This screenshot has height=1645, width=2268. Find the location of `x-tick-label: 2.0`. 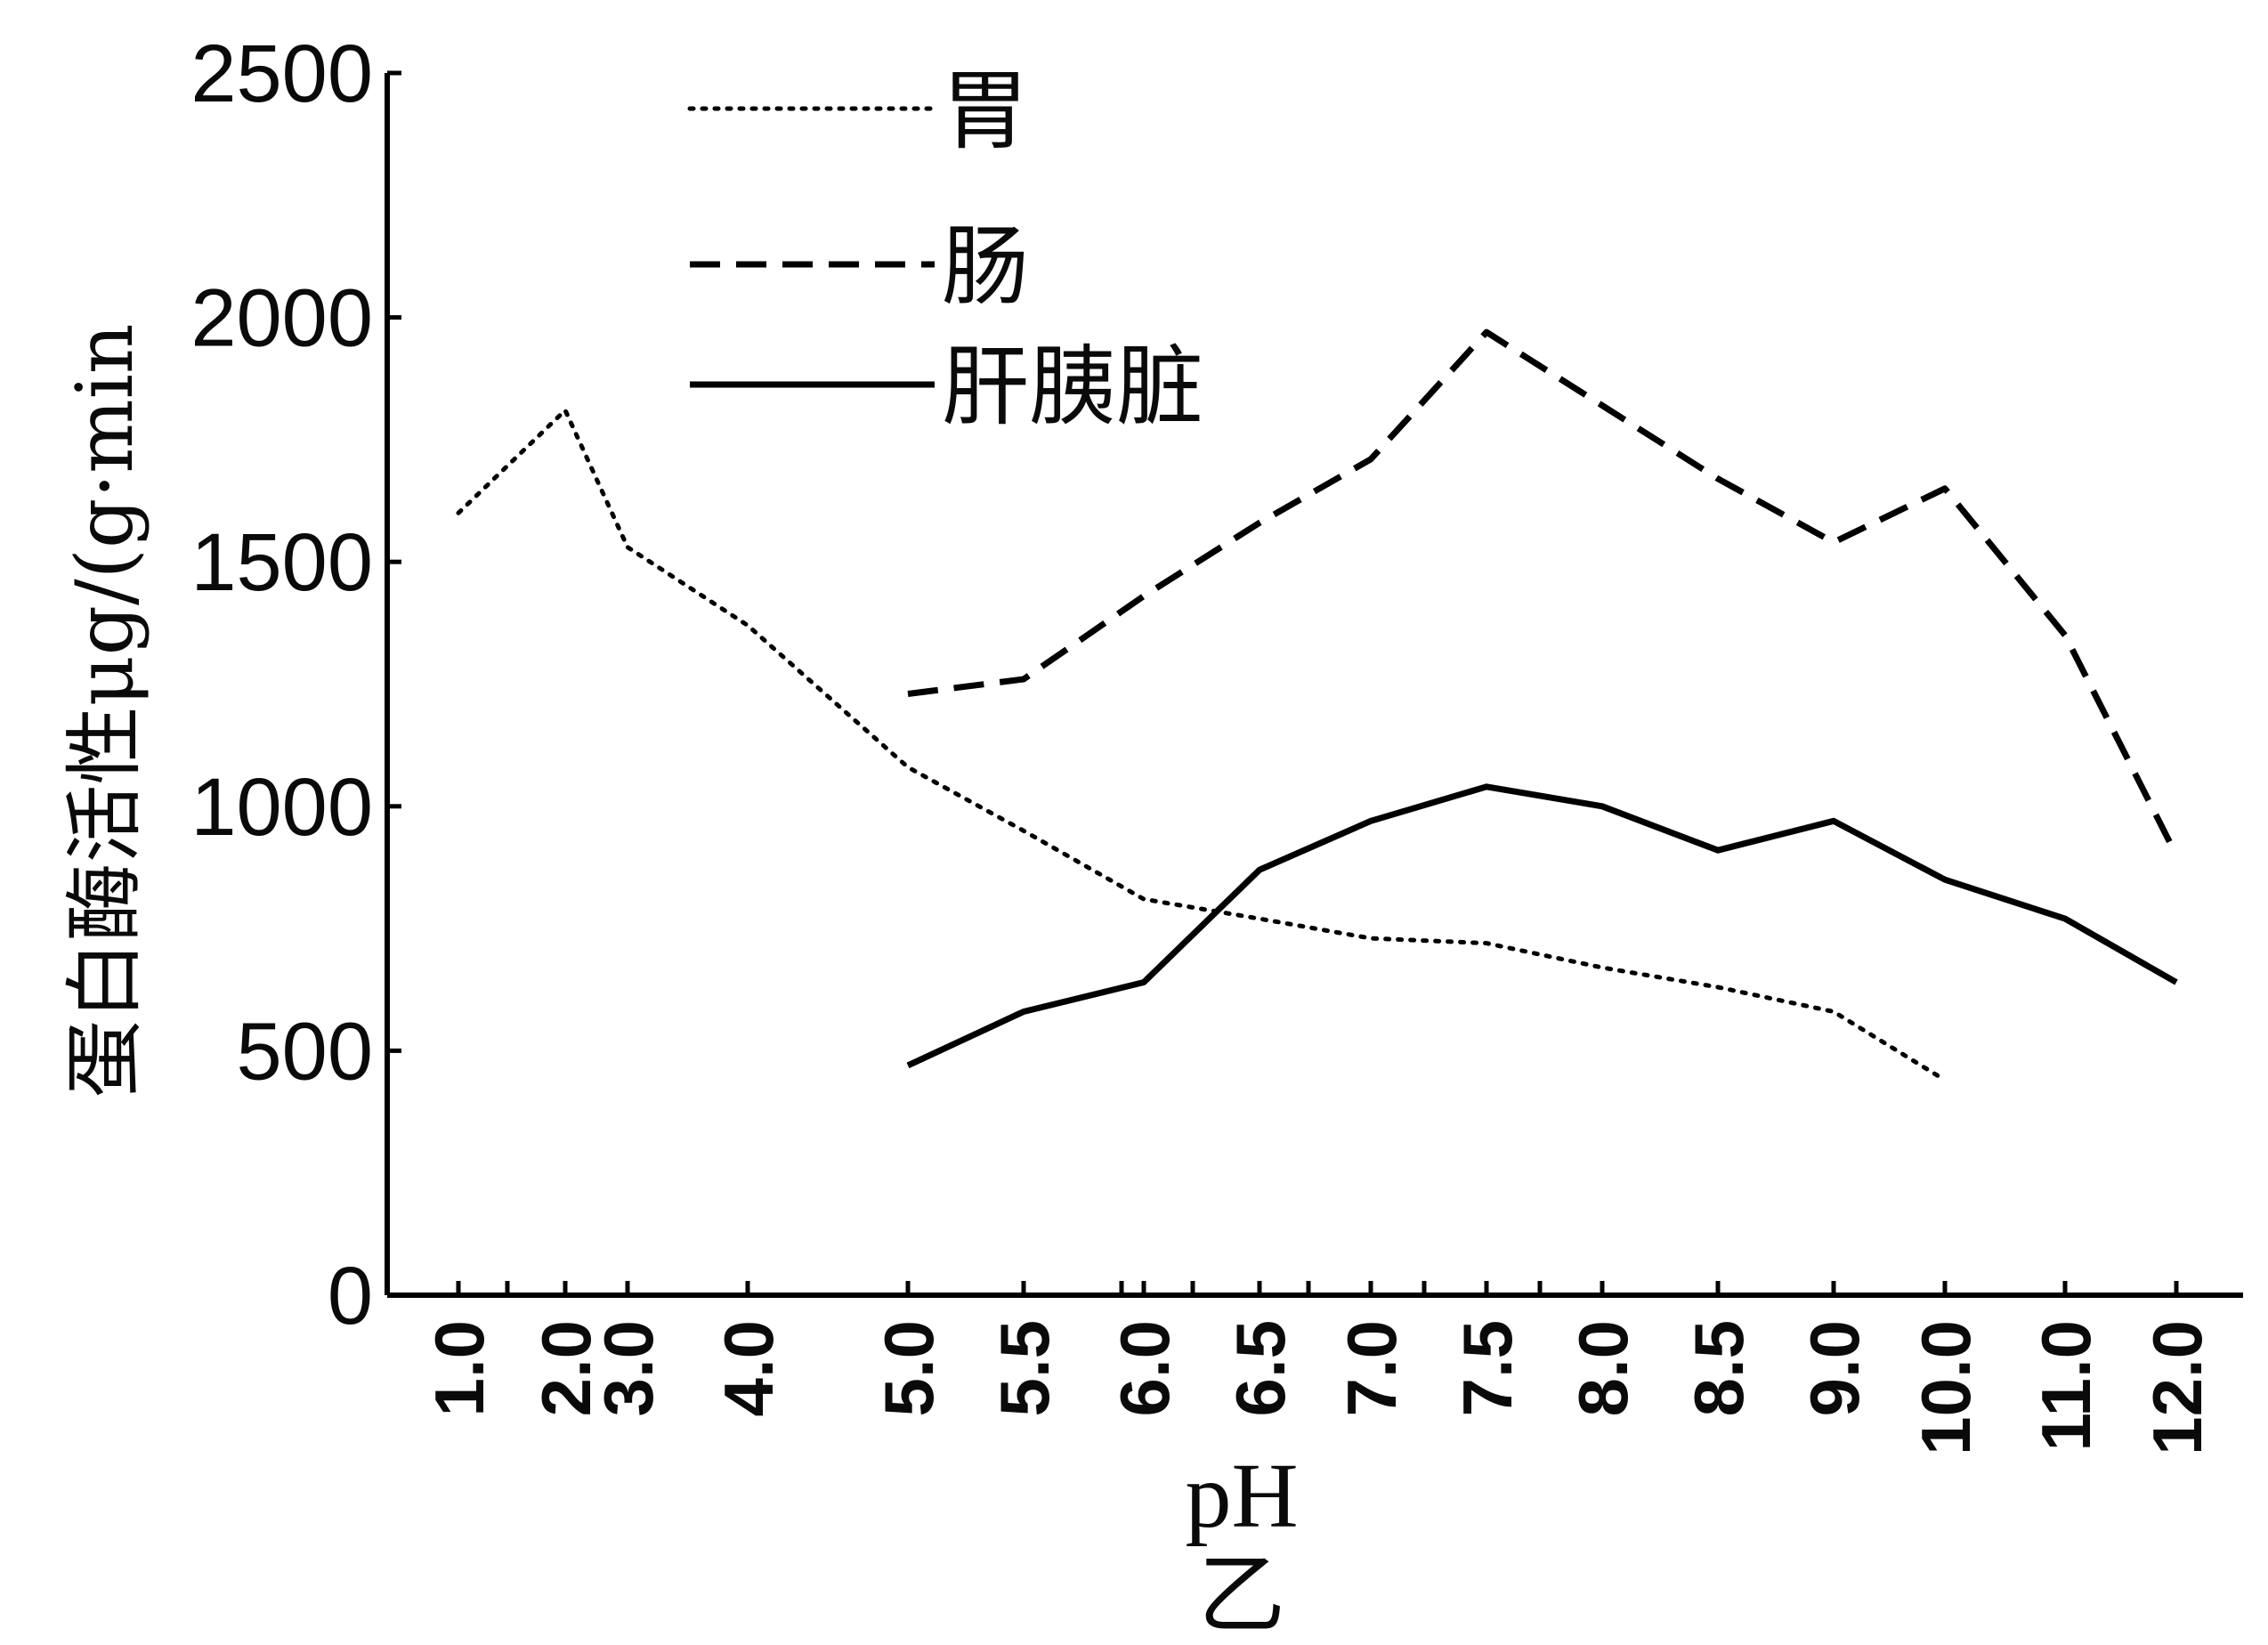

x-tick-label: 2.0 is located at coordinates (566, 1368).